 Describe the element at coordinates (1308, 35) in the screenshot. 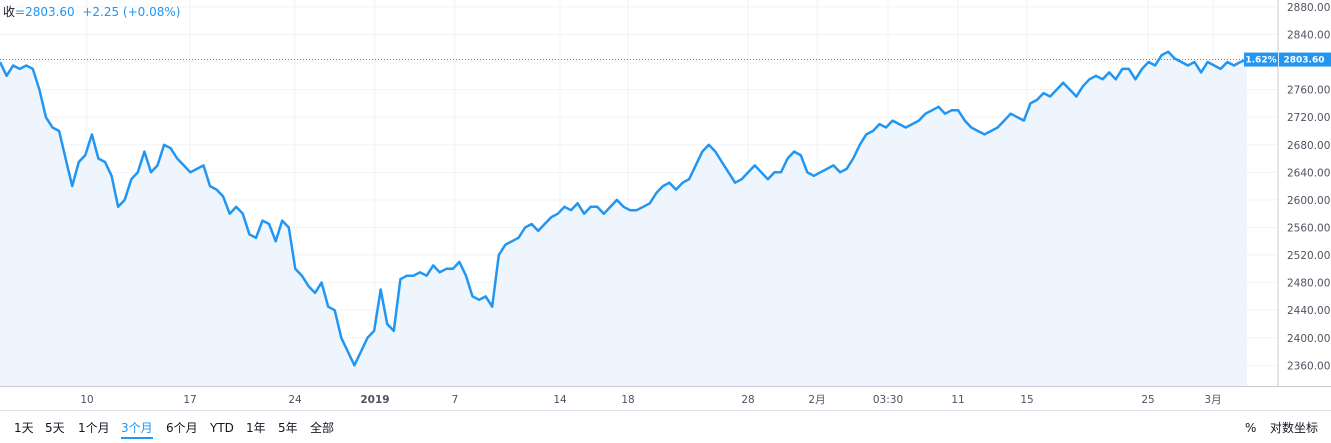

I see `y-tick-label: 2840.00` at that location.